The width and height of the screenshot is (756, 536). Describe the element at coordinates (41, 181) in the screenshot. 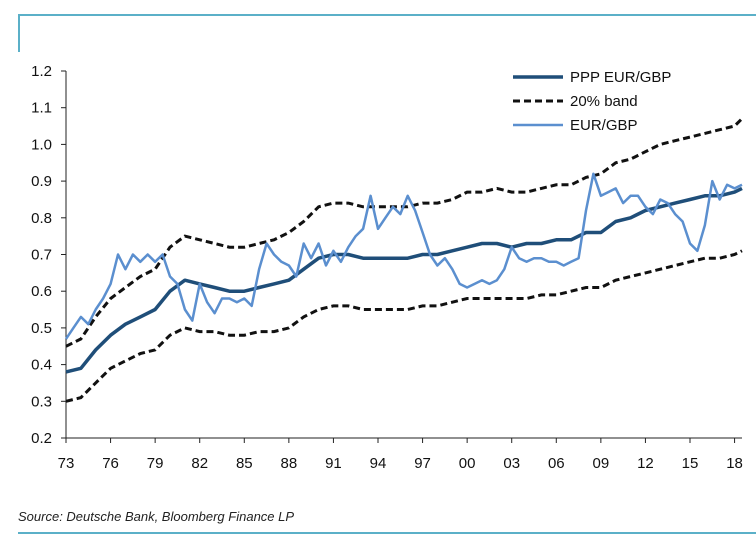

I see `y-tick-label: 0.9` at that location.